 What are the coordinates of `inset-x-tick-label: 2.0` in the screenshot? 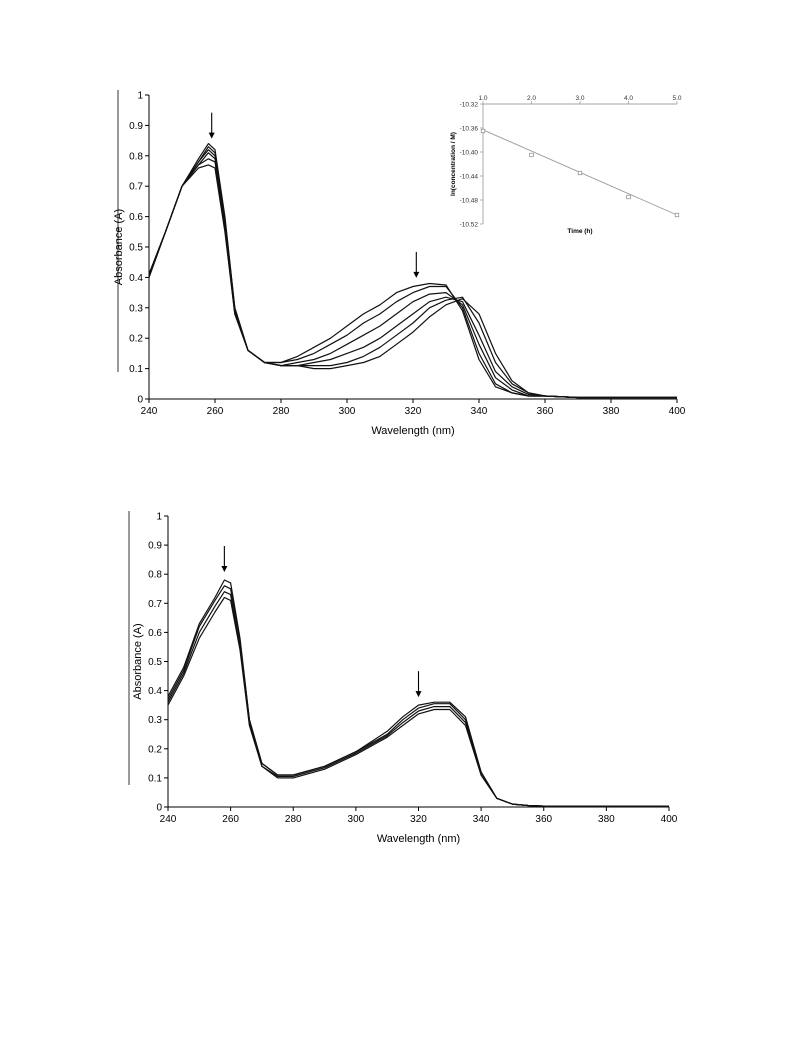 It's located at (531, 98).